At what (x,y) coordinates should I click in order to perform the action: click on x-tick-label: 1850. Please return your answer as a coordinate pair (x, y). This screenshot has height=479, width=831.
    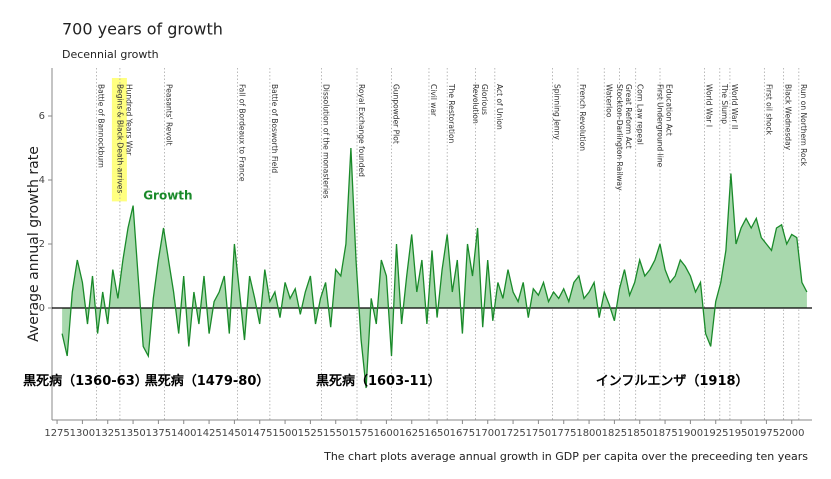
    Looking at the image, I should click on (639, 433).